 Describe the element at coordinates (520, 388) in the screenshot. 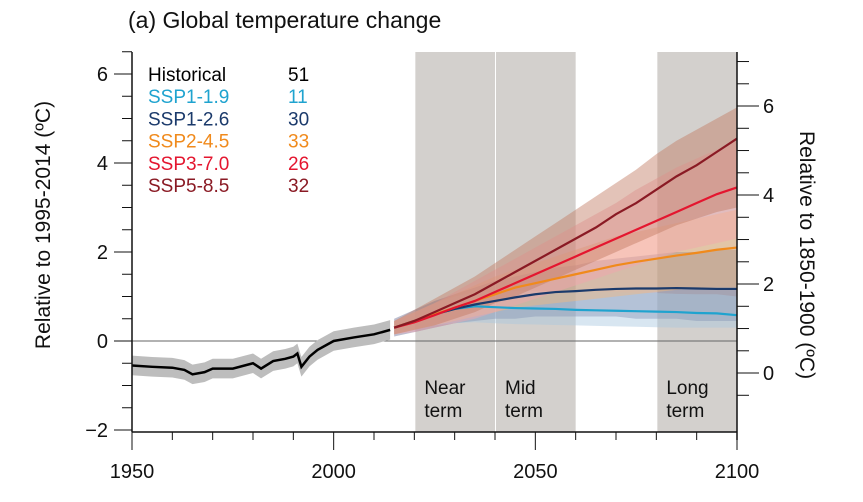

I see `period-label: Mid` at that location.